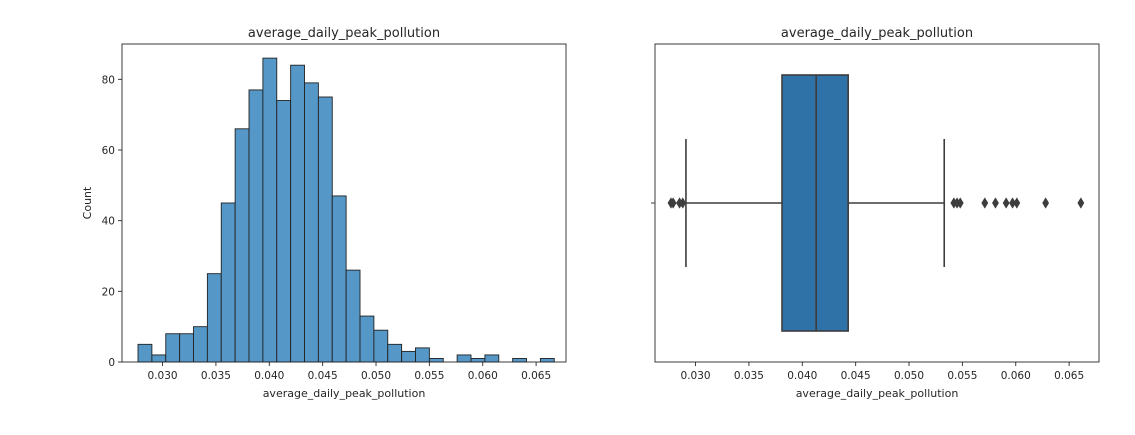 This screenshot has width=1135, height=435. I want to click on histogram-x-tick-label: 0.045, so click(323, 376).